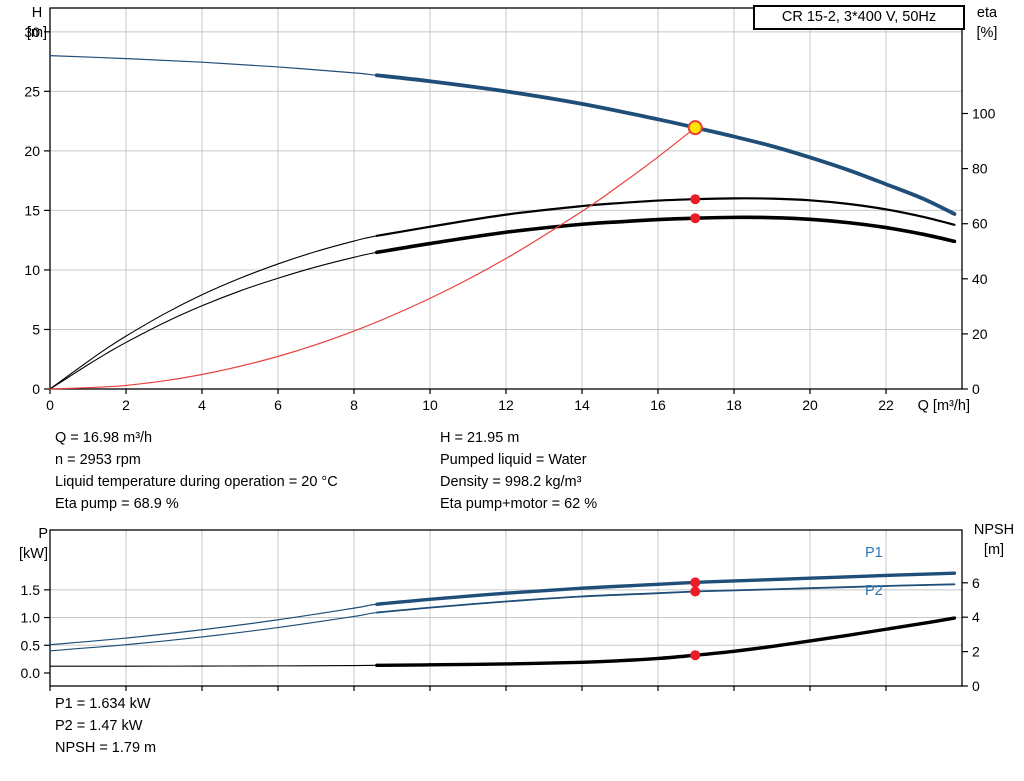 The width and height of the screenshot is (1024, 781). I want to click on eta-axis-name: eta, so click(987, 13).